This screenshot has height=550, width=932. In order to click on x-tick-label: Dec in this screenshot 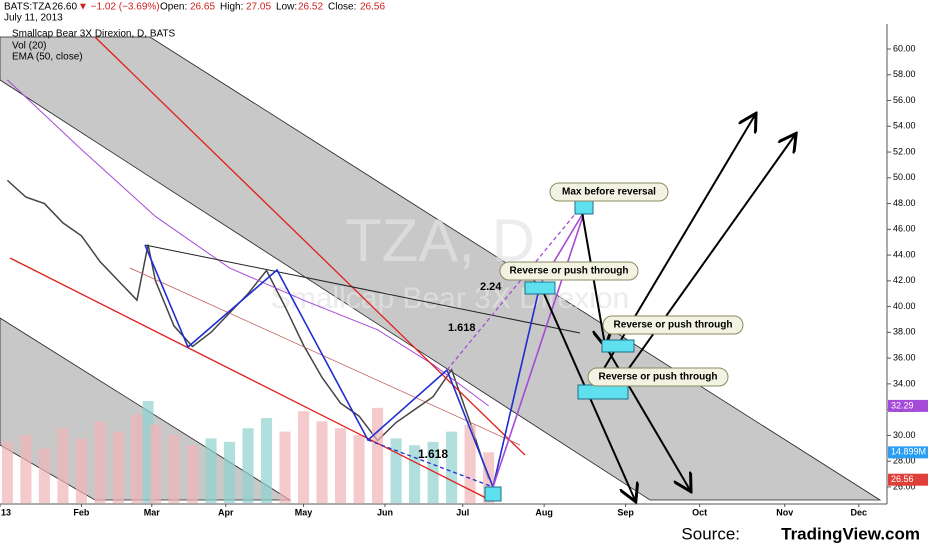, I will do `click(859, 512)`.